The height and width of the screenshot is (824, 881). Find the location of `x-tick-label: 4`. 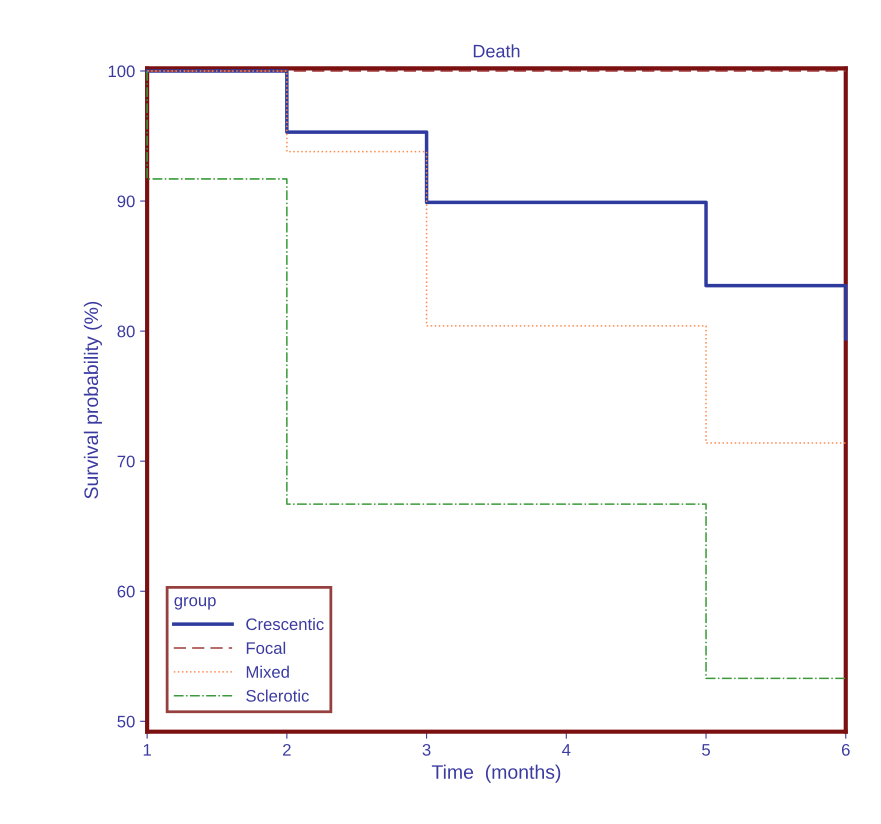

x-tick-label: 4 is located at coordinates (566, 750).